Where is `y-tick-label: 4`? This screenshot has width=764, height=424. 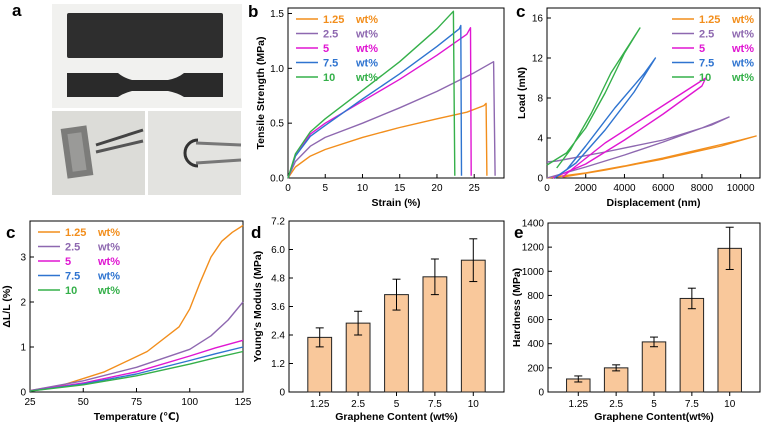 y-tick-label: 4 is located at coordinates (540, 139).